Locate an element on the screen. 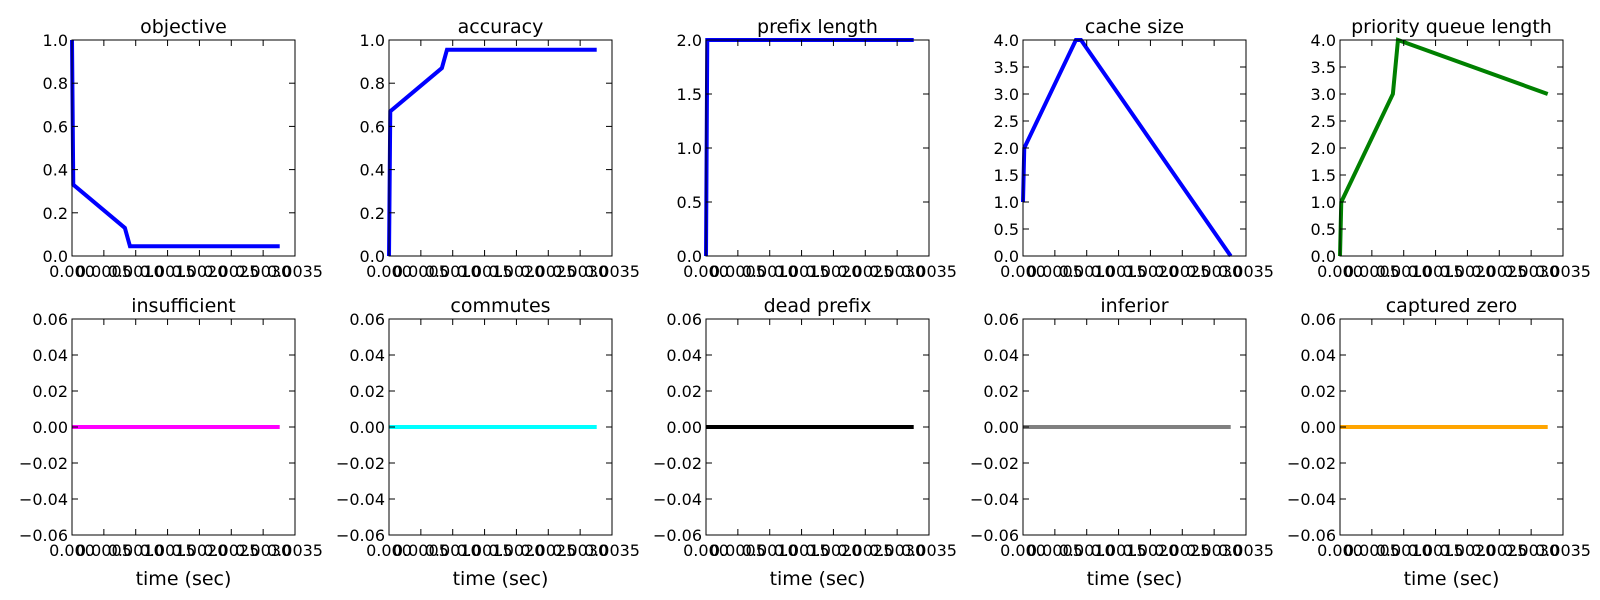  y-tick-label: 2.5 is located at coordinates (1006, 121).